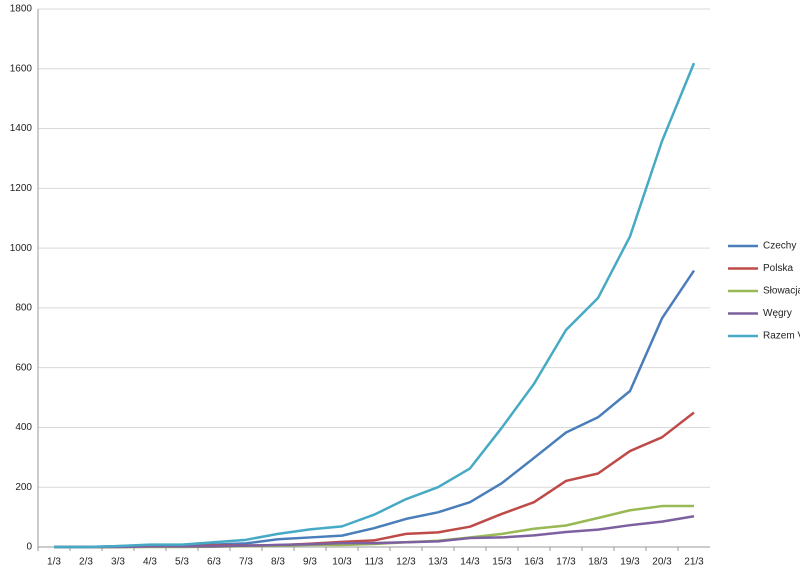  What do you see at coordinates (342, 562) in the screenshot?
I see `x-tick-label: 10/3` at bounding box center [342, 562].